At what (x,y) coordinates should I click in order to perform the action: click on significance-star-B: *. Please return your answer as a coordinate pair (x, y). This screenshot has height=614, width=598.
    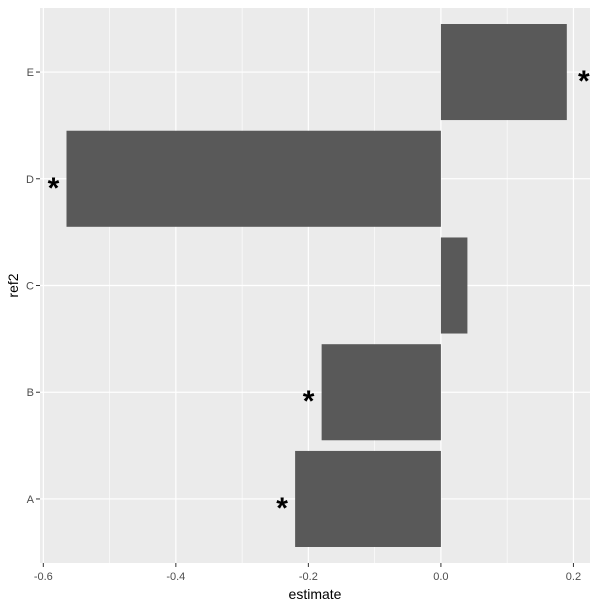
    Looking at the image, I should click on (309, 401).